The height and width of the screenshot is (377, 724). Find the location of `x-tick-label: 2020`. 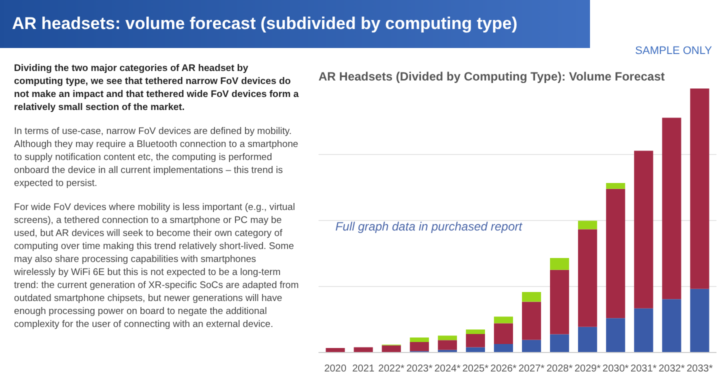

x-tick-label: 2020 is located at coordinates (335, 369).